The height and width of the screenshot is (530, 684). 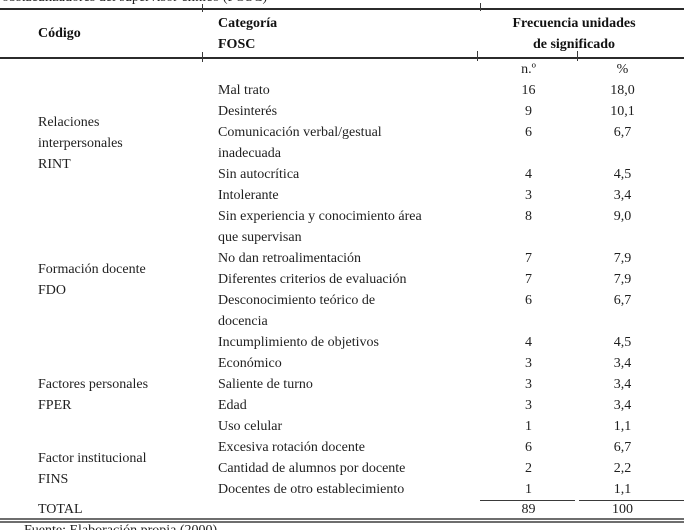 I want to click on cell-category: Desinterés, so click(x=248, y=111).